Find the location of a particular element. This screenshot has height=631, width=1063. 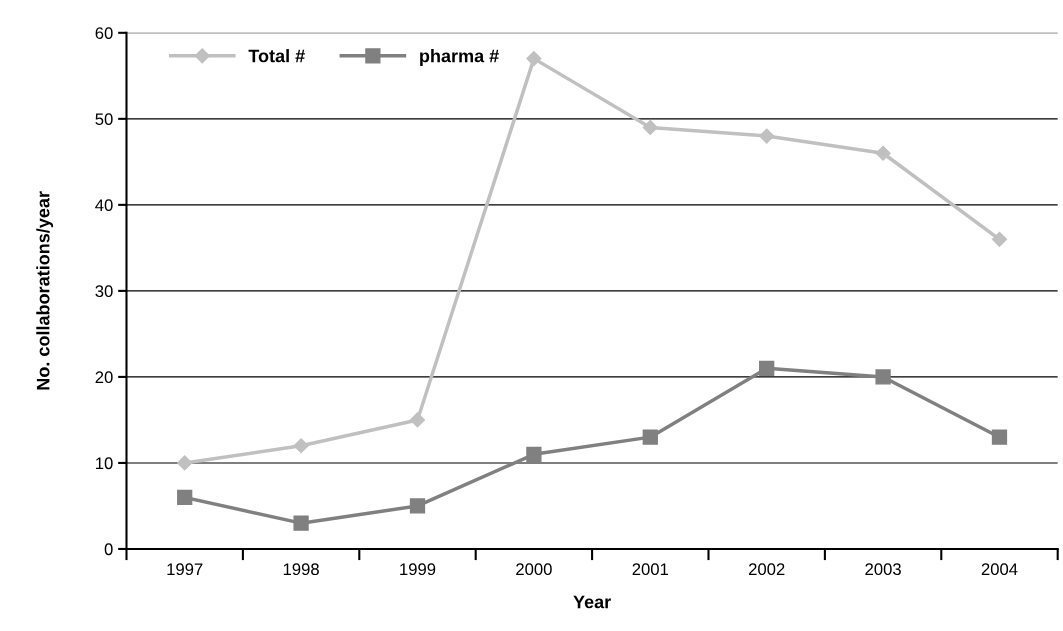

x-tick-label: 2004 is located at coordinates (999, 569).